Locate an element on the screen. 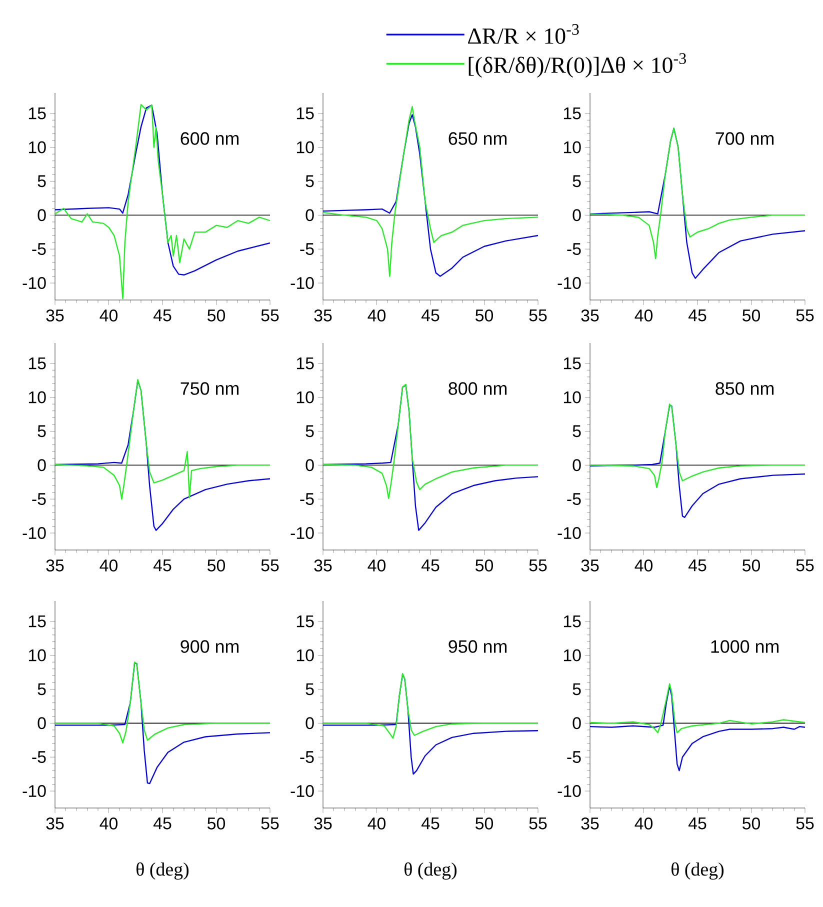 The width and height of the screenshot is (823, 907). annotation: 600 nm is located at coordinates (209, 138).